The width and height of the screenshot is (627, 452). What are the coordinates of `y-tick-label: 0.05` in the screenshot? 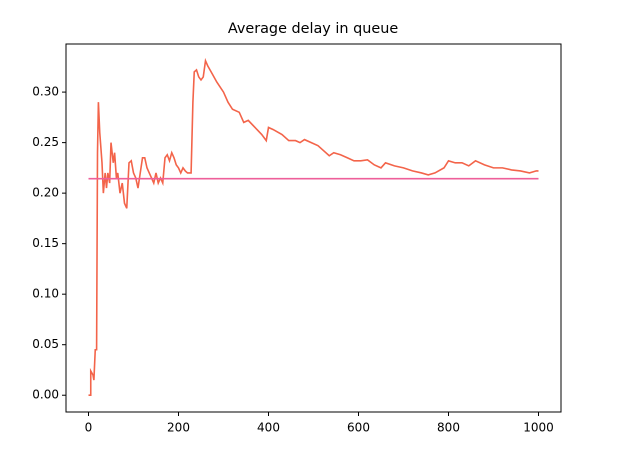 It's located at (45, 344).